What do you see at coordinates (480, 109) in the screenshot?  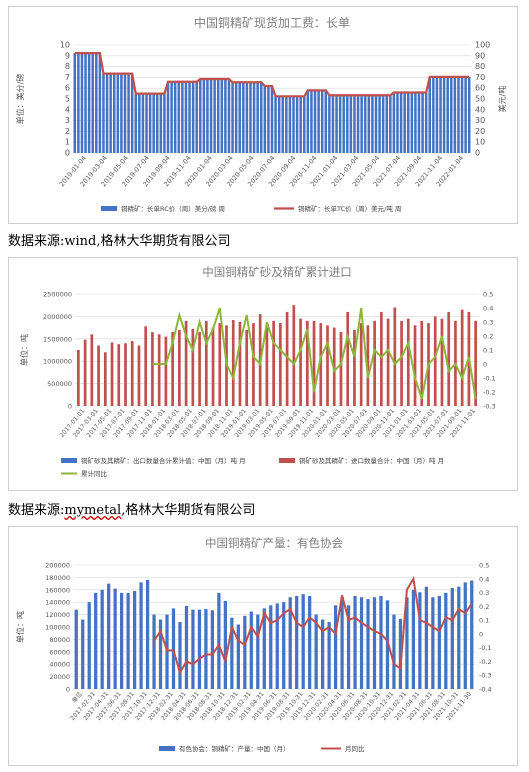 I see `right-tick-label: 40` at bounding box center [480, 109].